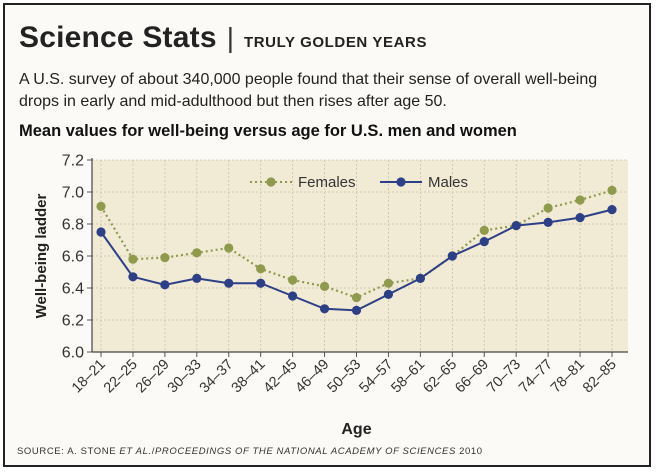 Image resolution: width=656 pixels, height=472 pixels. What do you see at coordinates (73, 257) in the screenshot?
I see `y-tick-label: 6.6` at bounding box center [73, 257].